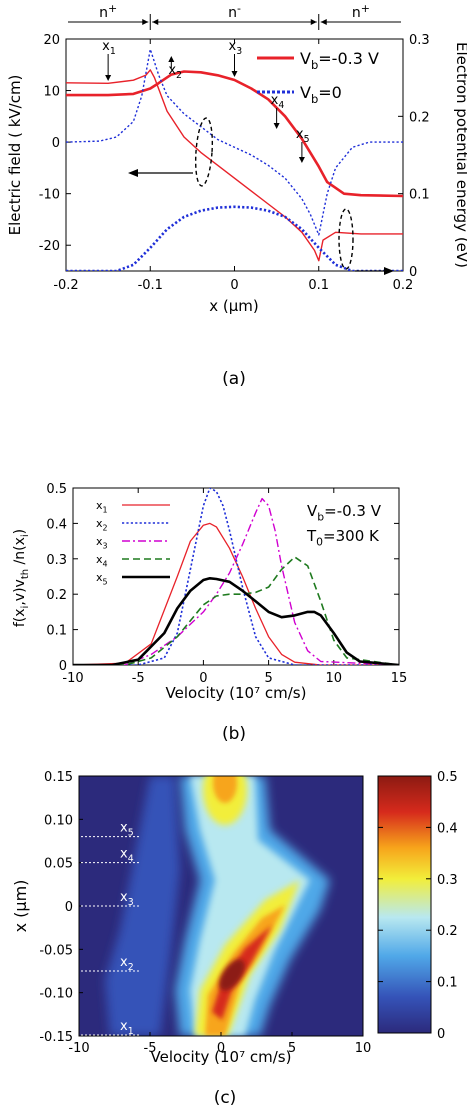 The image size is (467, 1114). Describe the element at coordinates (225, 1098) in the screenshot. I see `panel-c-label: (c)` at that location.